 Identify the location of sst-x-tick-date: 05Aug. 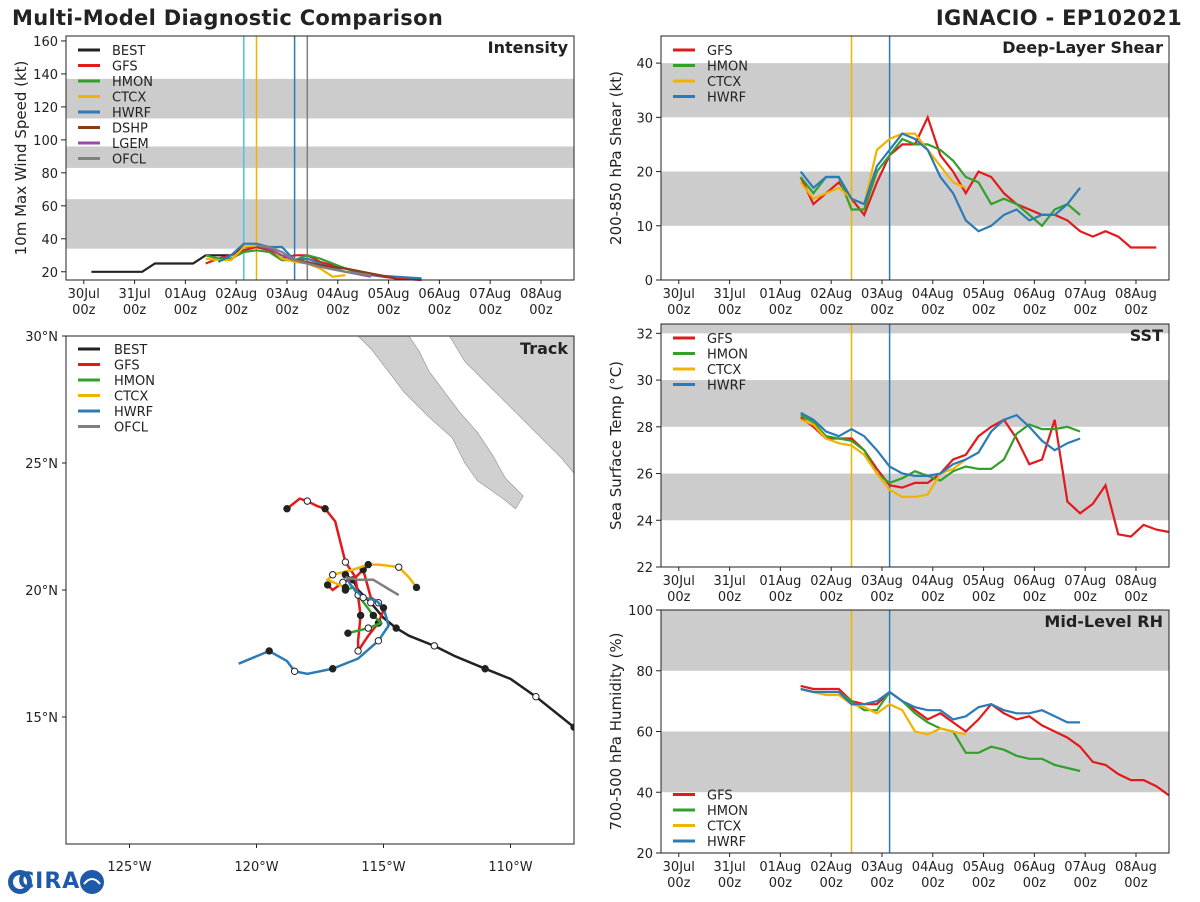
(984, 581).